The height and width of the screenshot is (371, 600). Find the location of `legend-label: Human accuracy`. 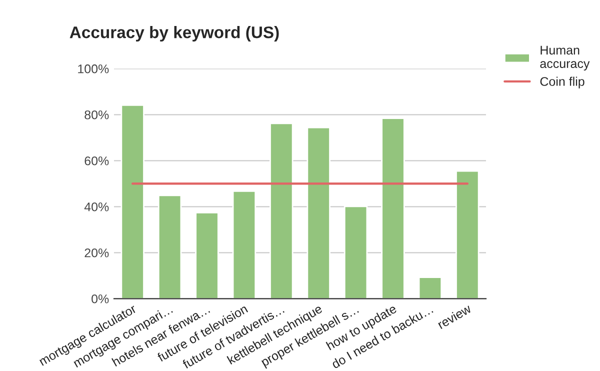

legend-label: Human accuracy is located at coordinates (565, 58).